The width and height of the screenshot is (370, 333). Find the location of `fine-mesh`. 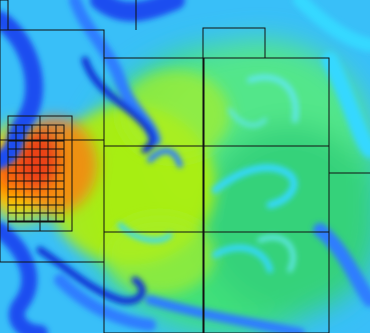

fine-mesh is located at coordinates (36, 173).